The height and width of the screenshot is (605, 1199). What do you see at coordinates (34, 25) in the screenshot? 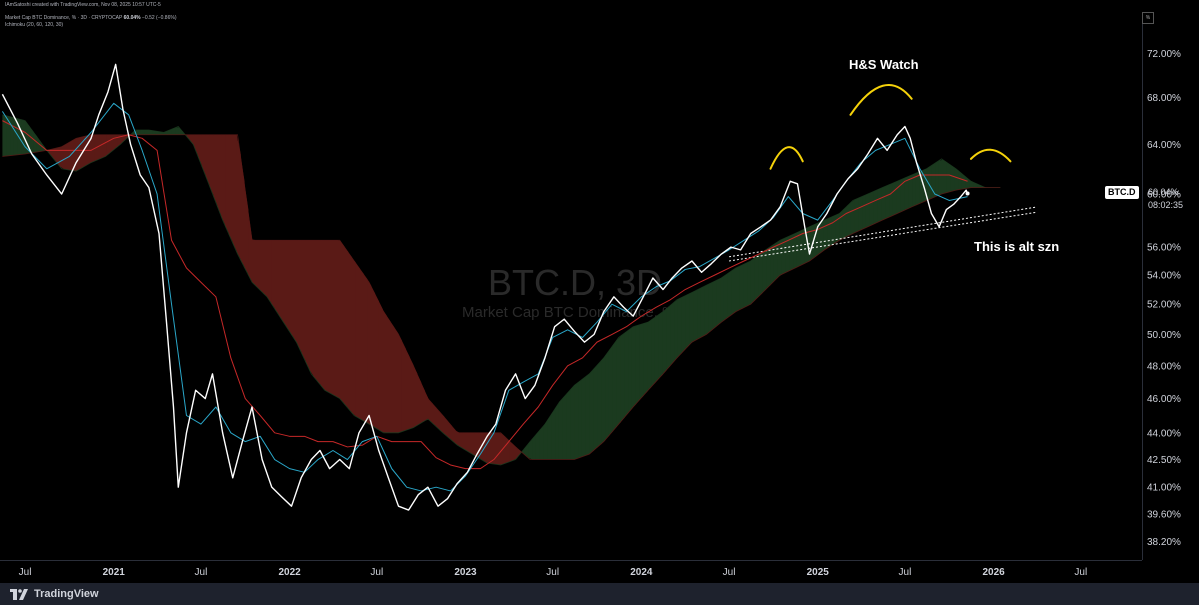
I see `indicator-legend: Ichimoku (20, 60, 120, 30)` at bounding box center [34, 25].